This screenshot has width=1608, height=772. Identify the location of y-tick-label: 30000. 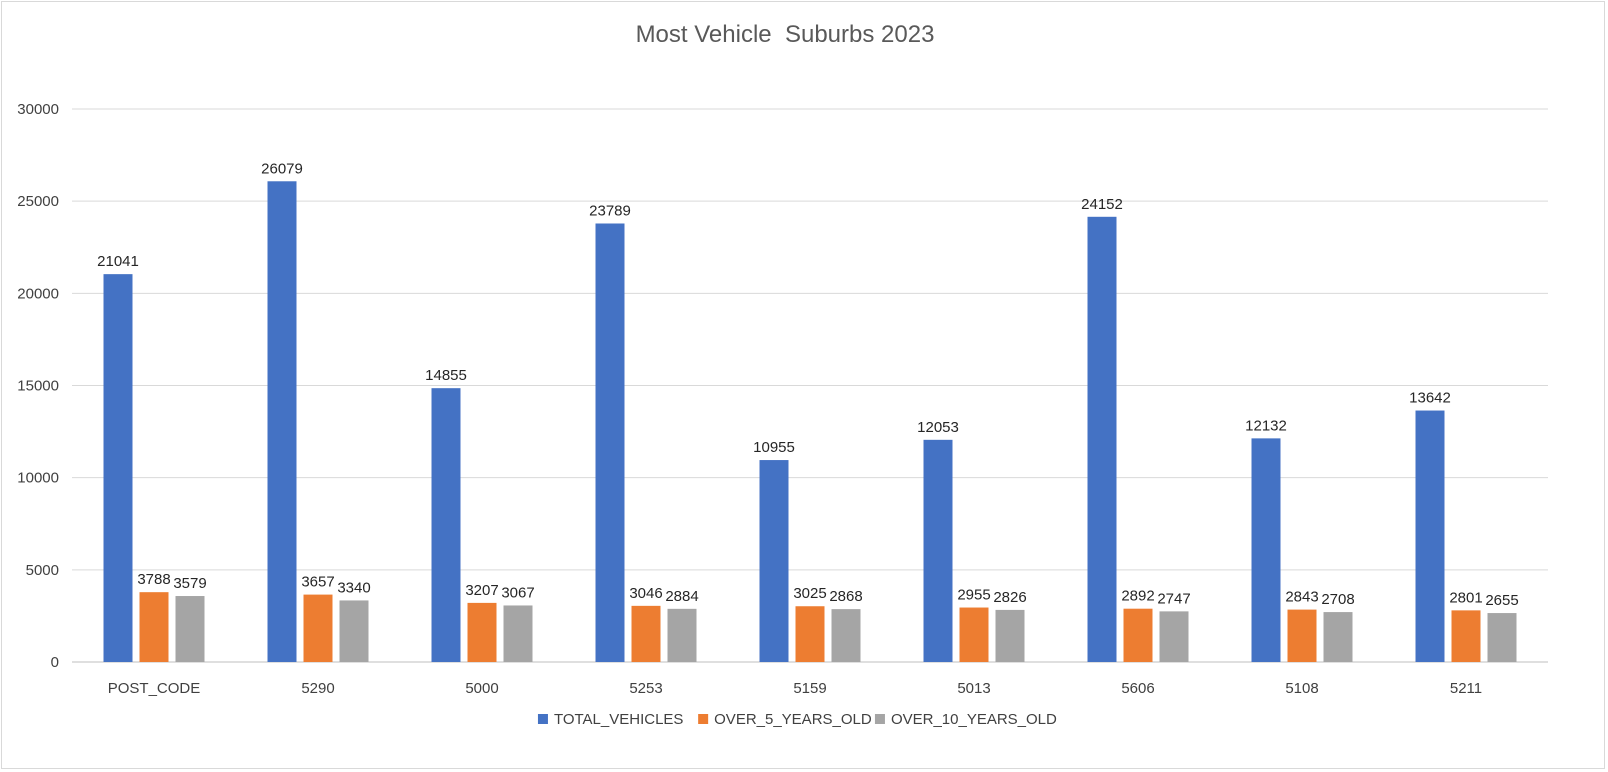
(38, 109).